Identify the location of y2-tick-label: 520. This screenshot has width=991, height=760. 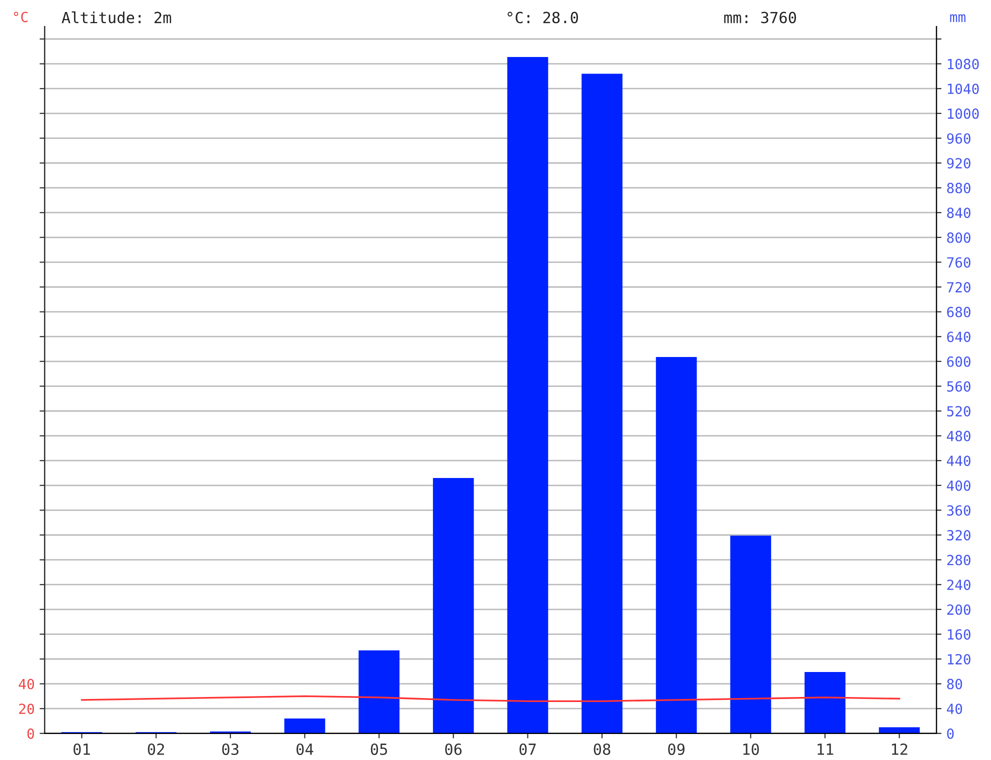
(958, 411).